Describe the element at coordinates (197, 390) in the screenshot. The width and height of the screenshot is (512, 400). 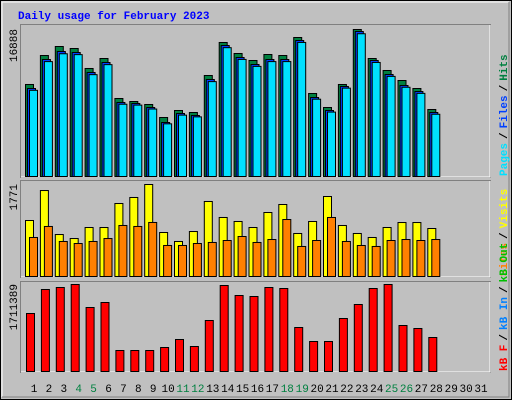
I see `x-tick-label: 12` at that location.